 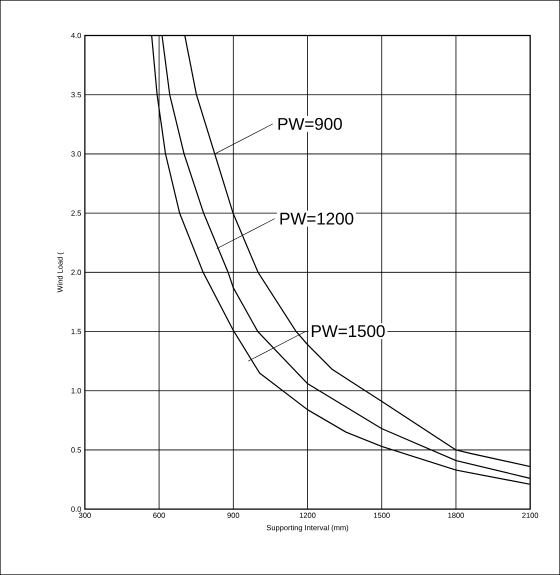 I want to click on annotation: PW=900, so click(x=310, y=124).